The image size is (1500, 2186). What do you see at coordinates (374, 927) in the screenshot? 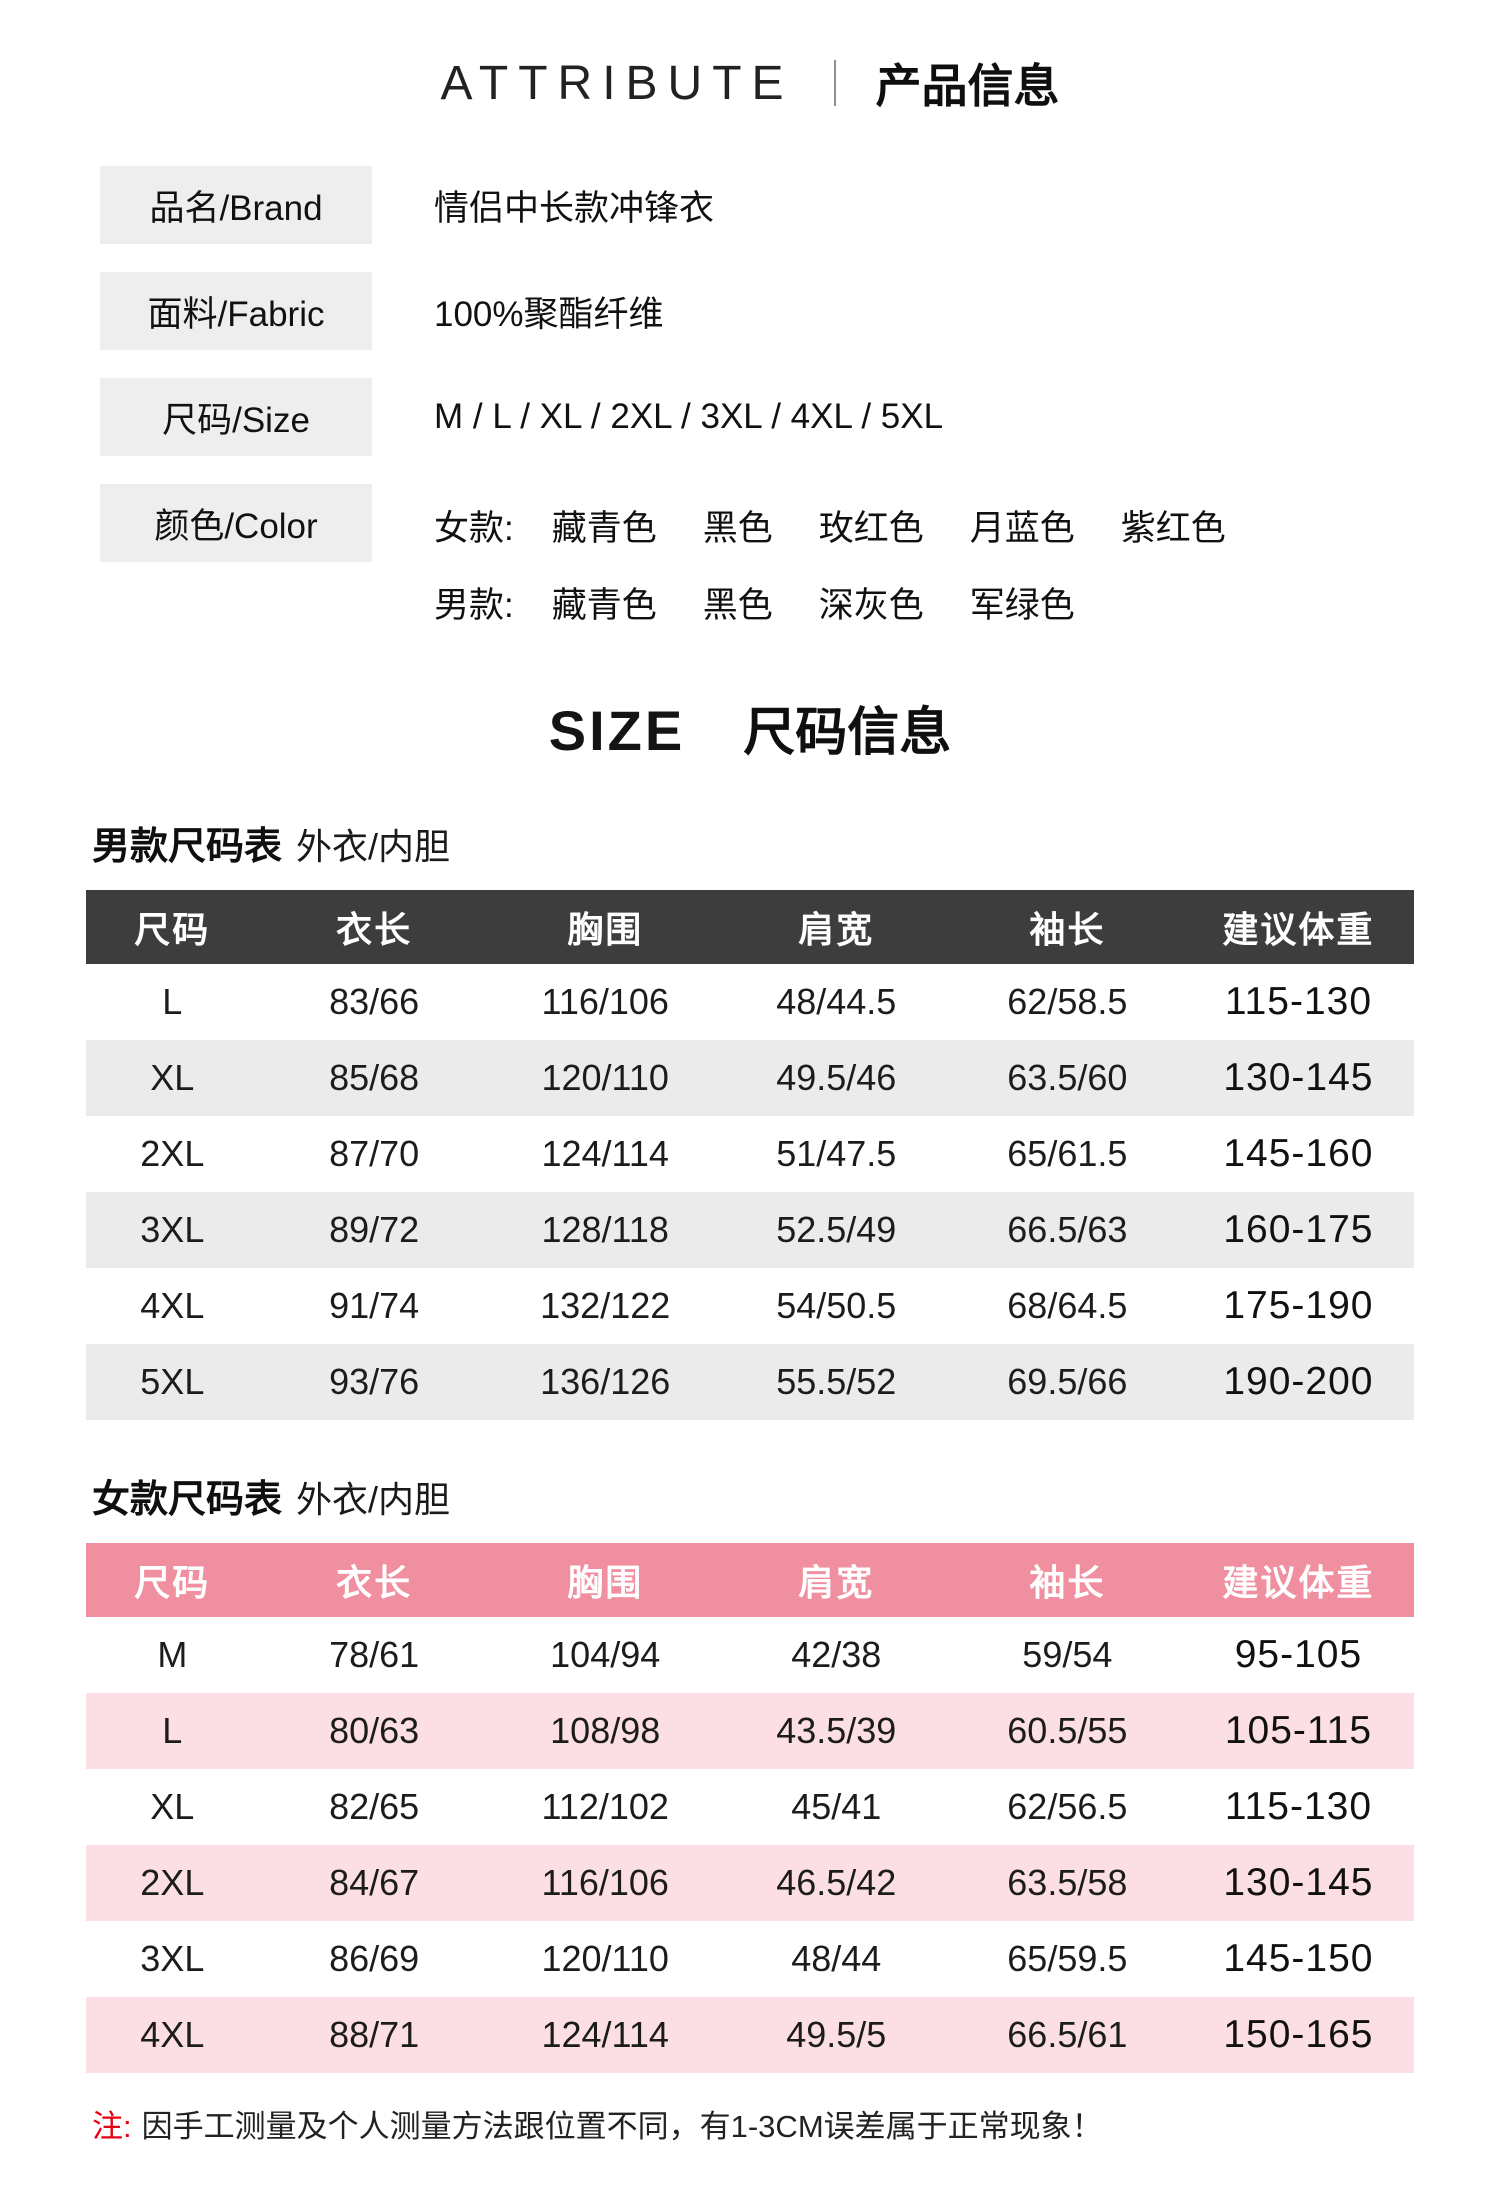
I see `table-header-cell: 衣长` at bounding box center [374, 927].